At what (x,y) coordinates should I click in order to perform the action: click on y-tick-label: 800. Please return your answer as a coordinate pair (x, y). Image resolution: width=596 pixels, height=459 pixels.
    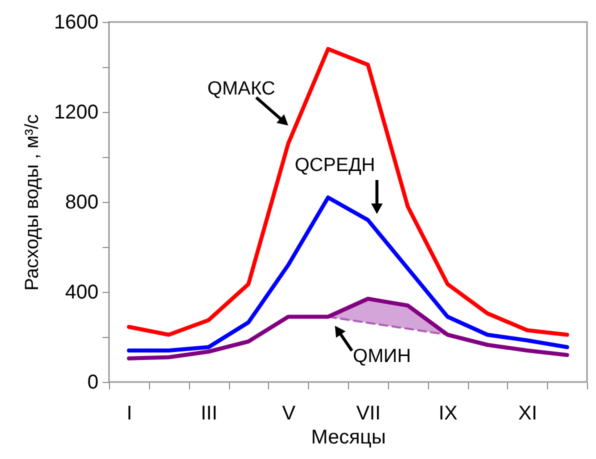
    Looking at the image, I should click on (81, 203).